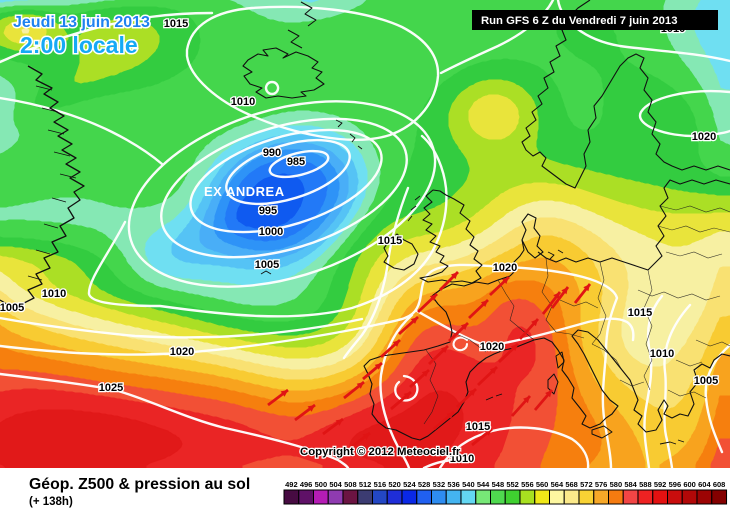 The image size is (730, 517). I want to click on svg-text: 556, so click(527, 484).